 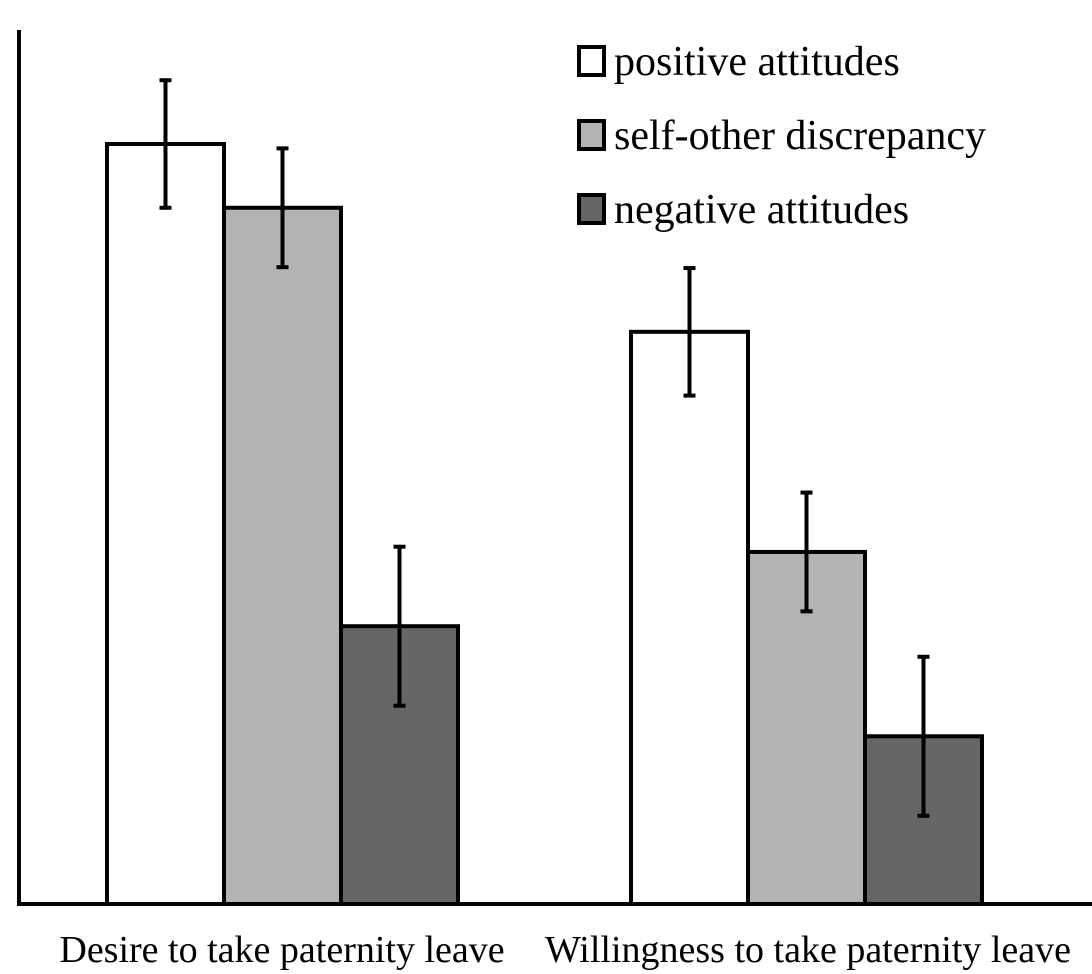 What do you see at coordinates (808, 950) in the screenshot?
I see `category-label: Willingness to take paternity leave` at bounding box center [808, 950].